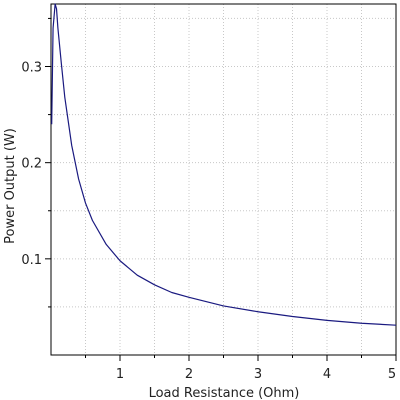 The width and height of the screenshot is (400, 400). What do you see at coordinates (392, 374) in the screenshot?
I see `x-tick-label: 5` at bounding box center [392, 374].